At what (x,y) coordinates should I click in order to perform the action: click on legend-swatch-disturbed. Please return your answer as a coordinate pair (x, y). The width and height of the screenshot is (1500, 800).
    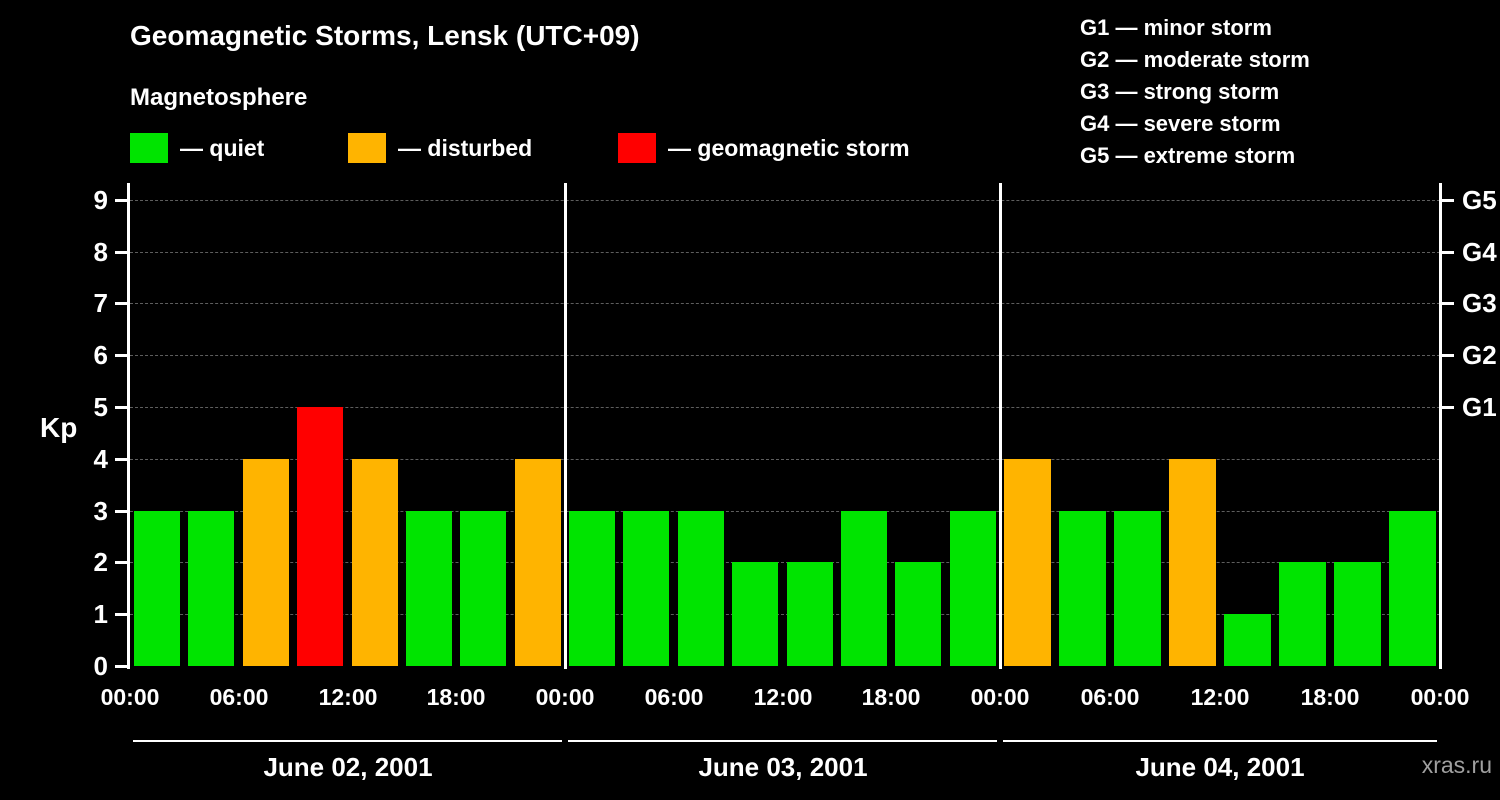
    Looking at the image, I should click on (367, 148).